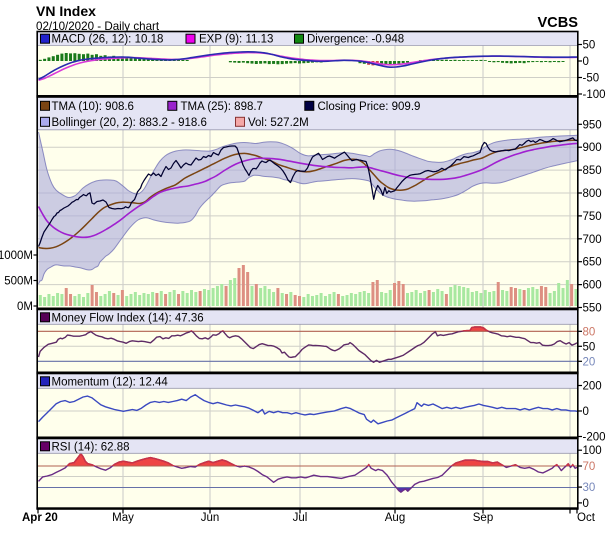 The height and width of the screenshot is (534, 611). What do you see at coordinates (98, 26) in the screenshot?
I see `svg-text: 02/10/2020 - Daily chart` at bounding box center [98, 26].